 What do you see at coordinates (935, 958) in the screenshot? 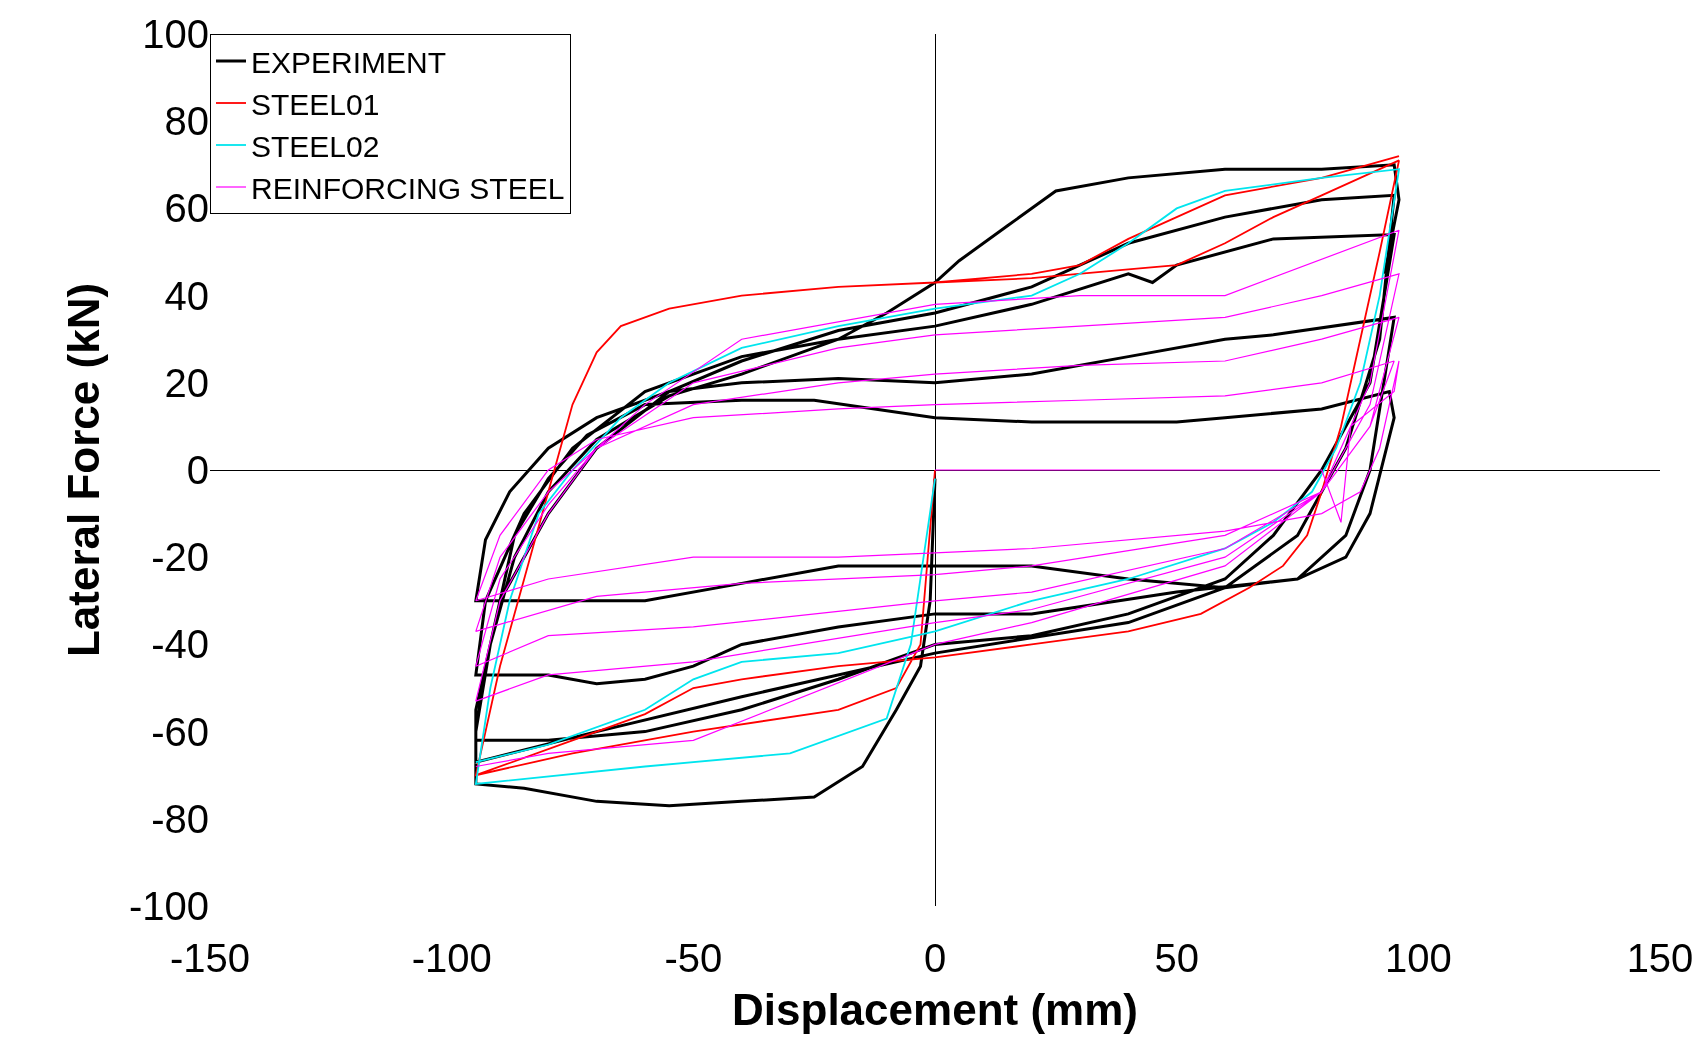
I see `x-tick-label: 0` at bounding box center [935, 958].